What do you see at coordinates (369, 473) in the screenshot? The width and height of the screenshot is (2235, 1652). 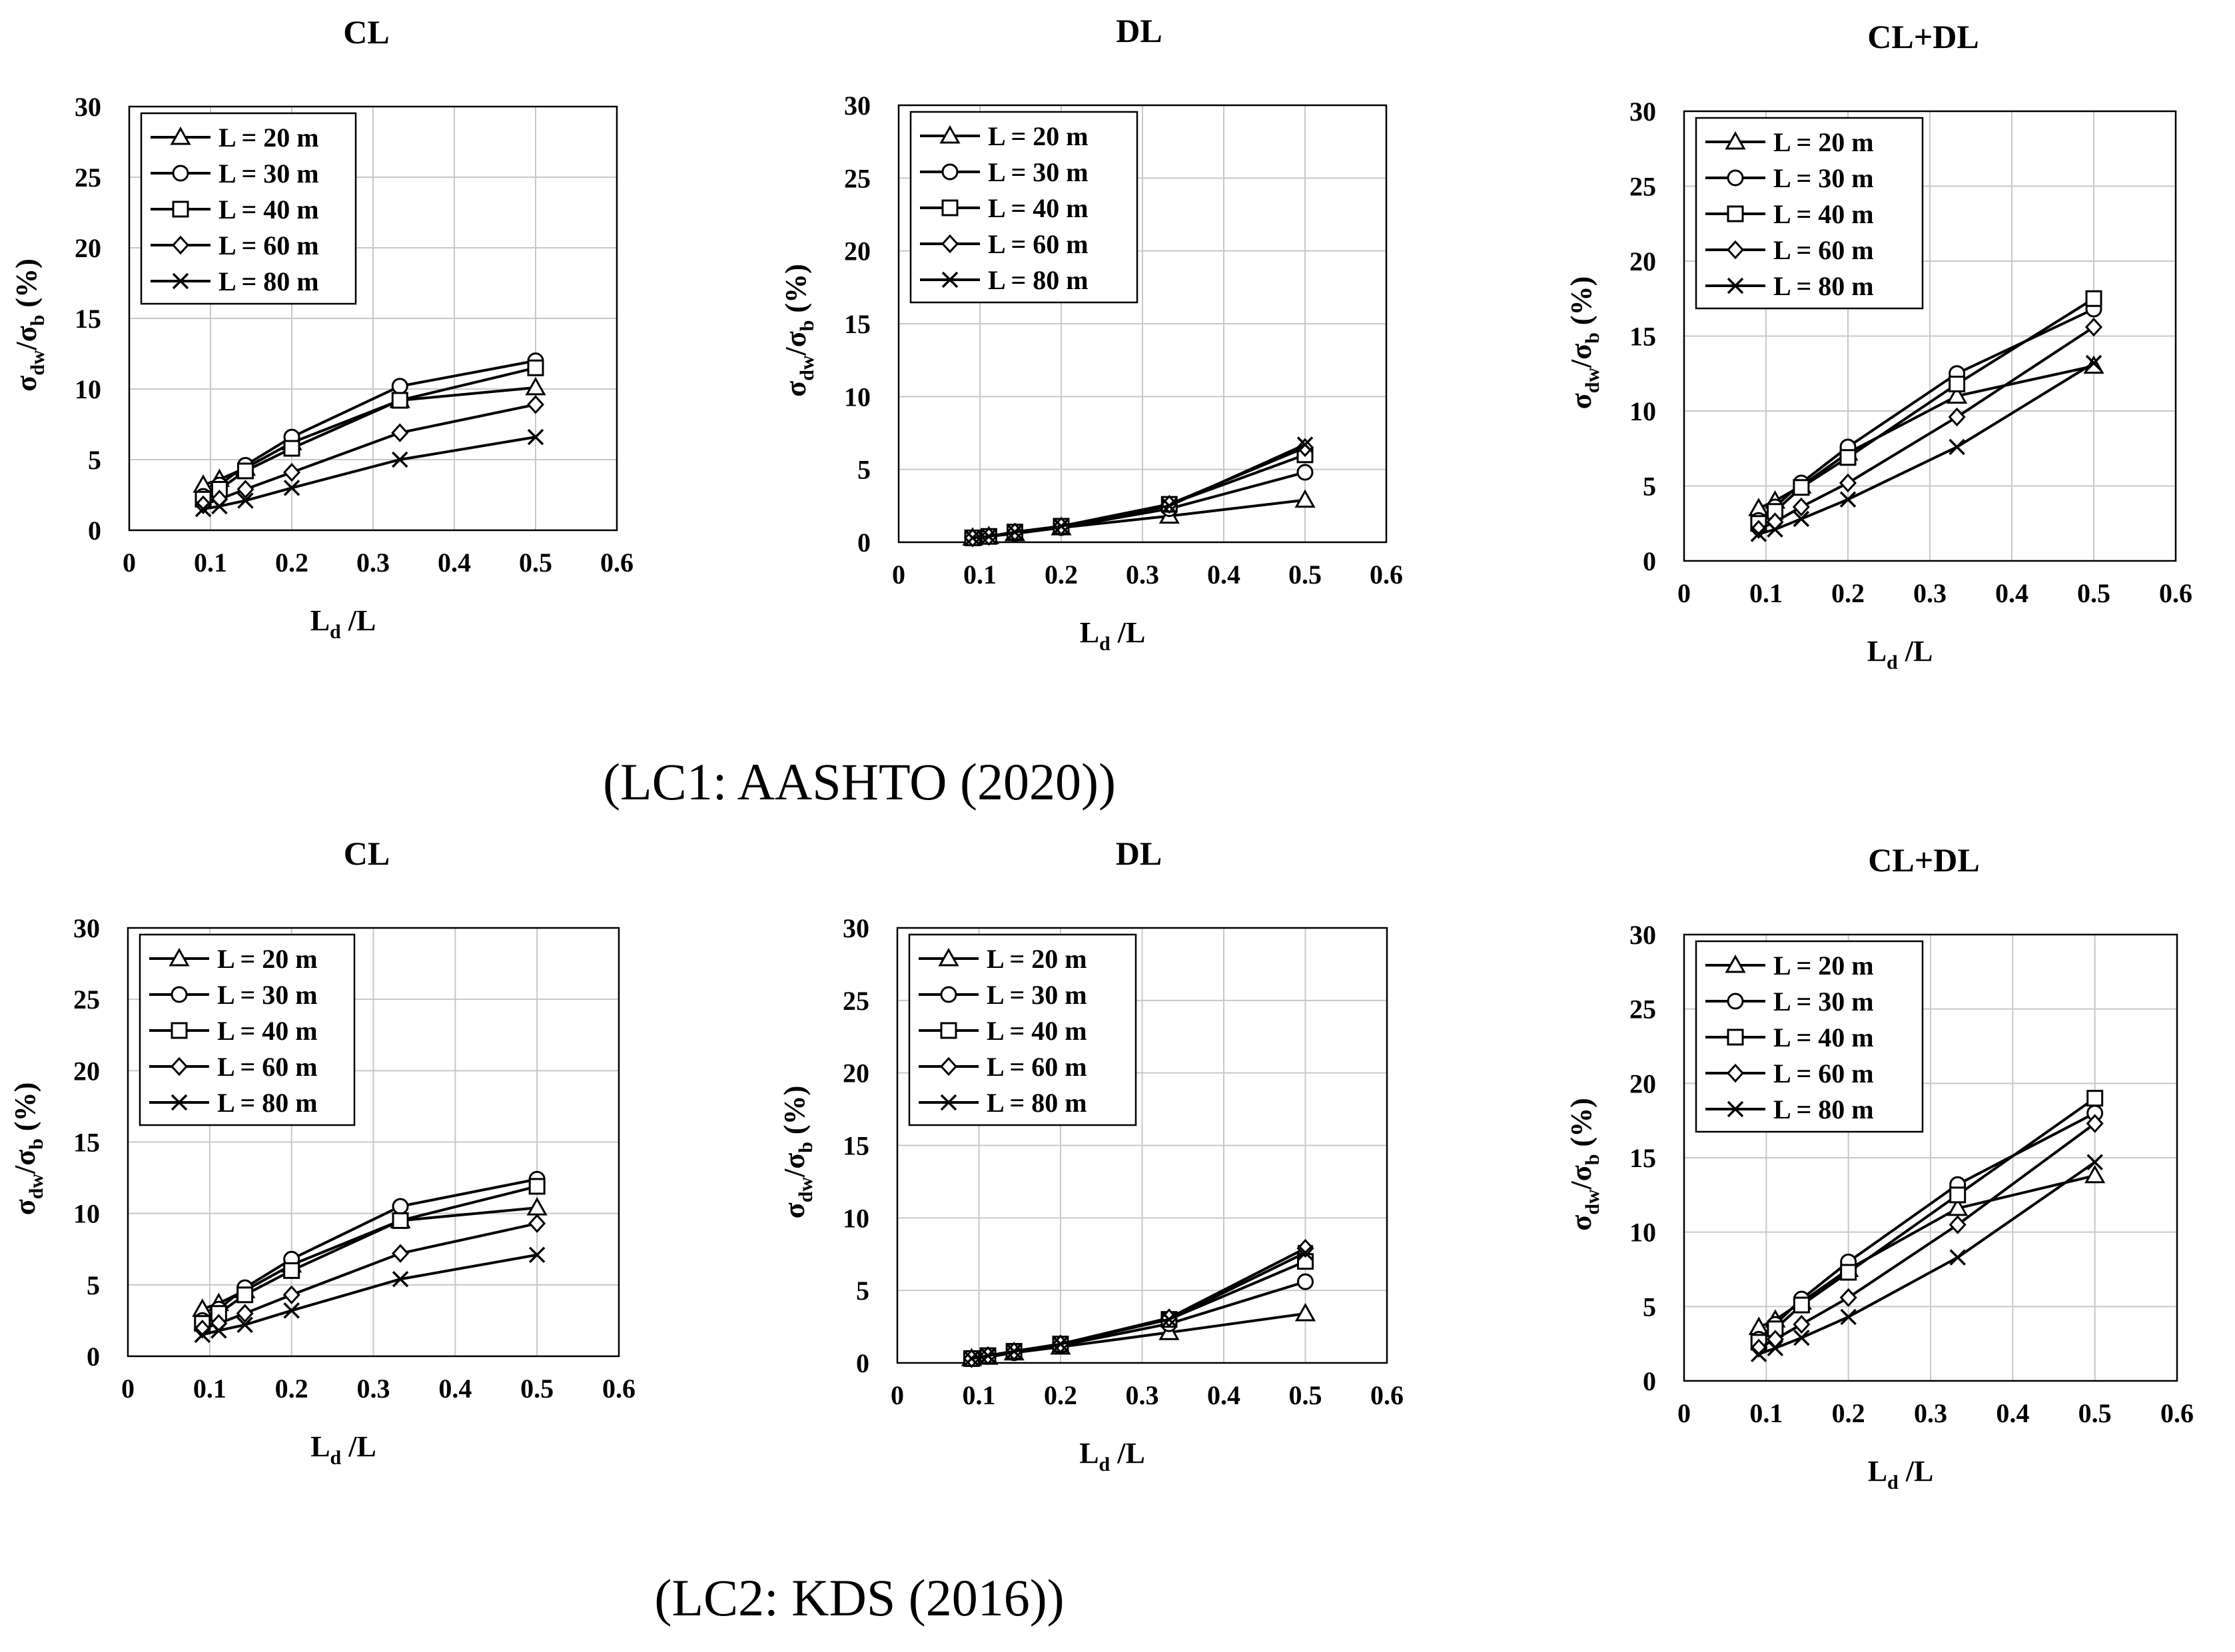 I see `series-x` at bounding box center [369, 473].